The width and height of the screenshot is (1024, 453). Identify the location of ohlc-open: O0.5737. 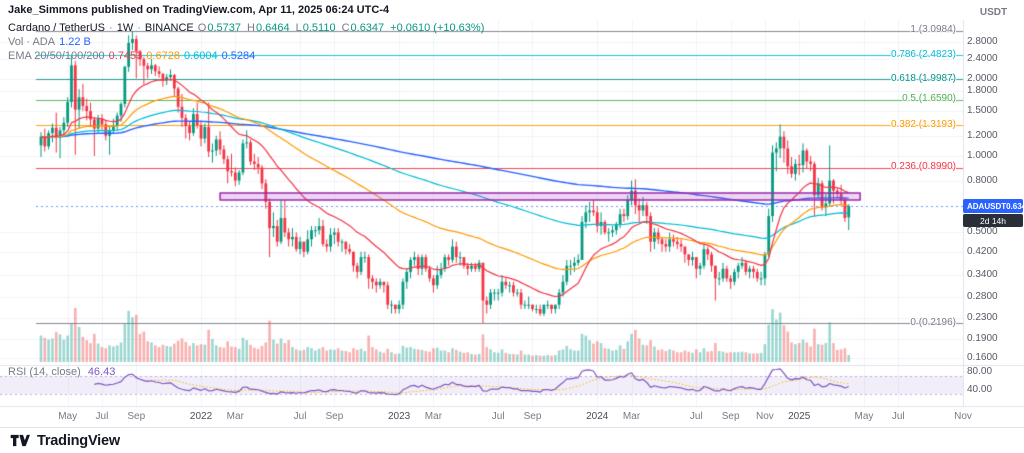
(219, 28).